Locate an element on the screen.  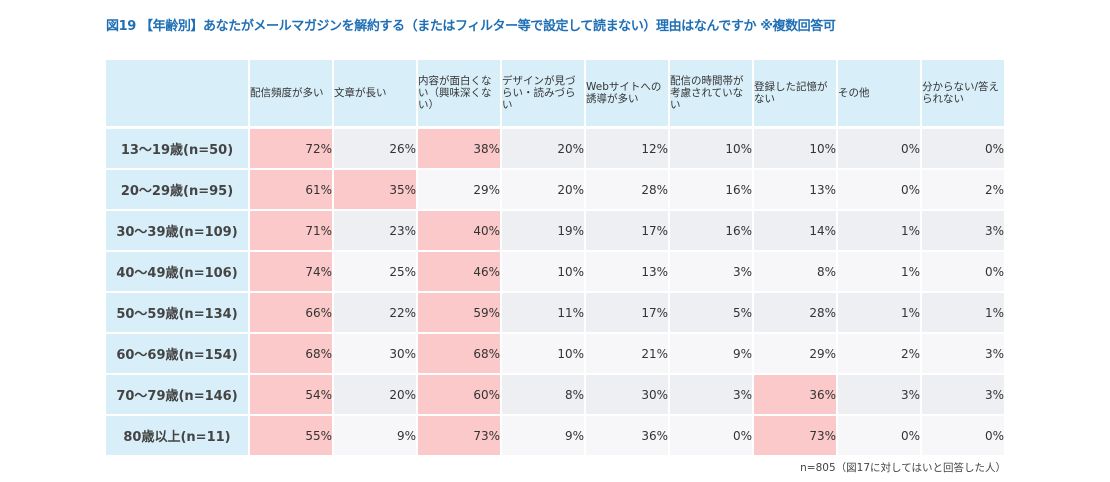
row-label: 40～49歳(n=106) is located at coordinates (178, 272).